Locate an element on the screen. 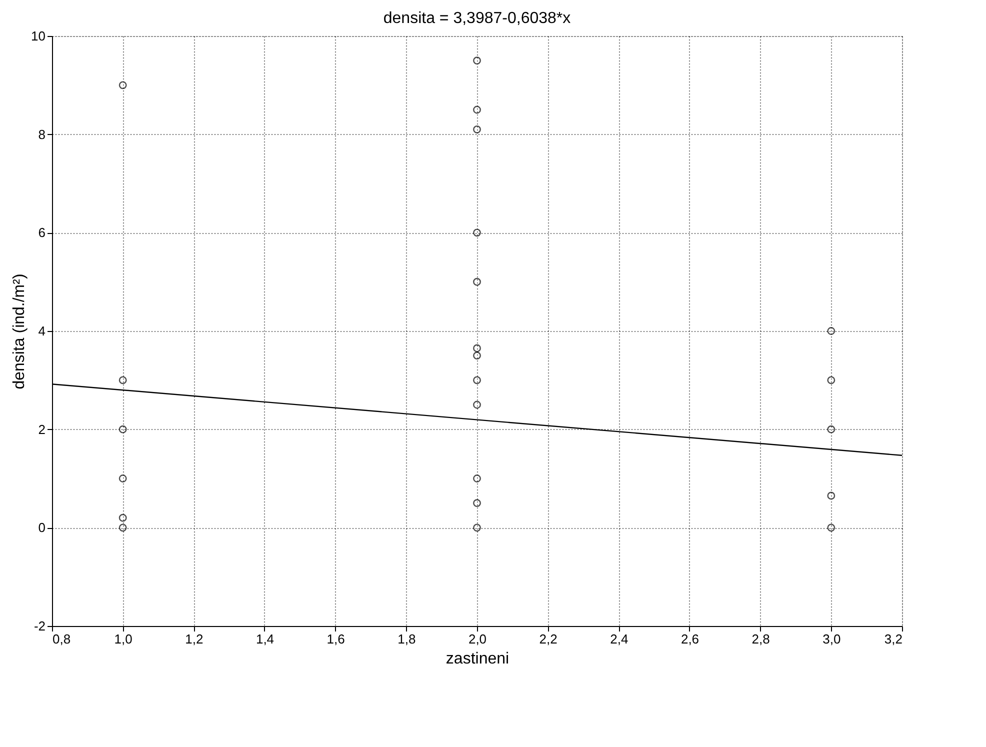 This screenshot has width=986, height=747. y-tick-label: 8 is located at coordinates (42, 134).